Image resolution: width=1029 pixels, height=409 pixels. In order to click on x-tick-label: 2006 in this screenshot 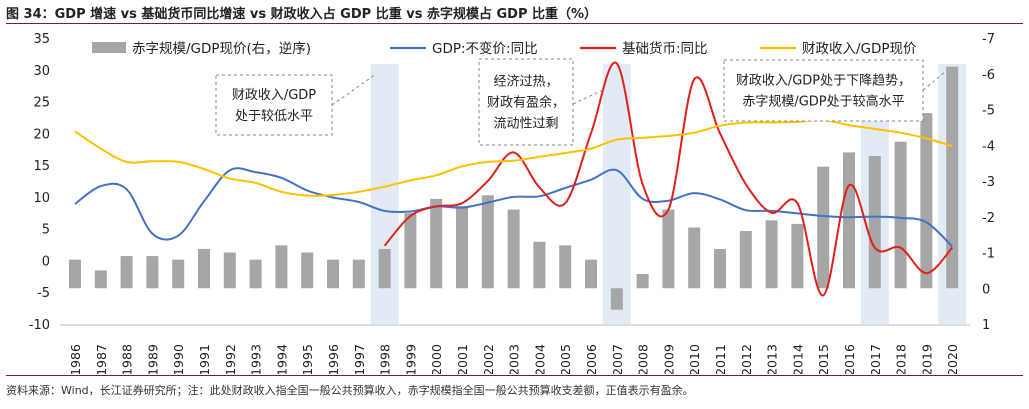, I will do `click(591, 359)`.